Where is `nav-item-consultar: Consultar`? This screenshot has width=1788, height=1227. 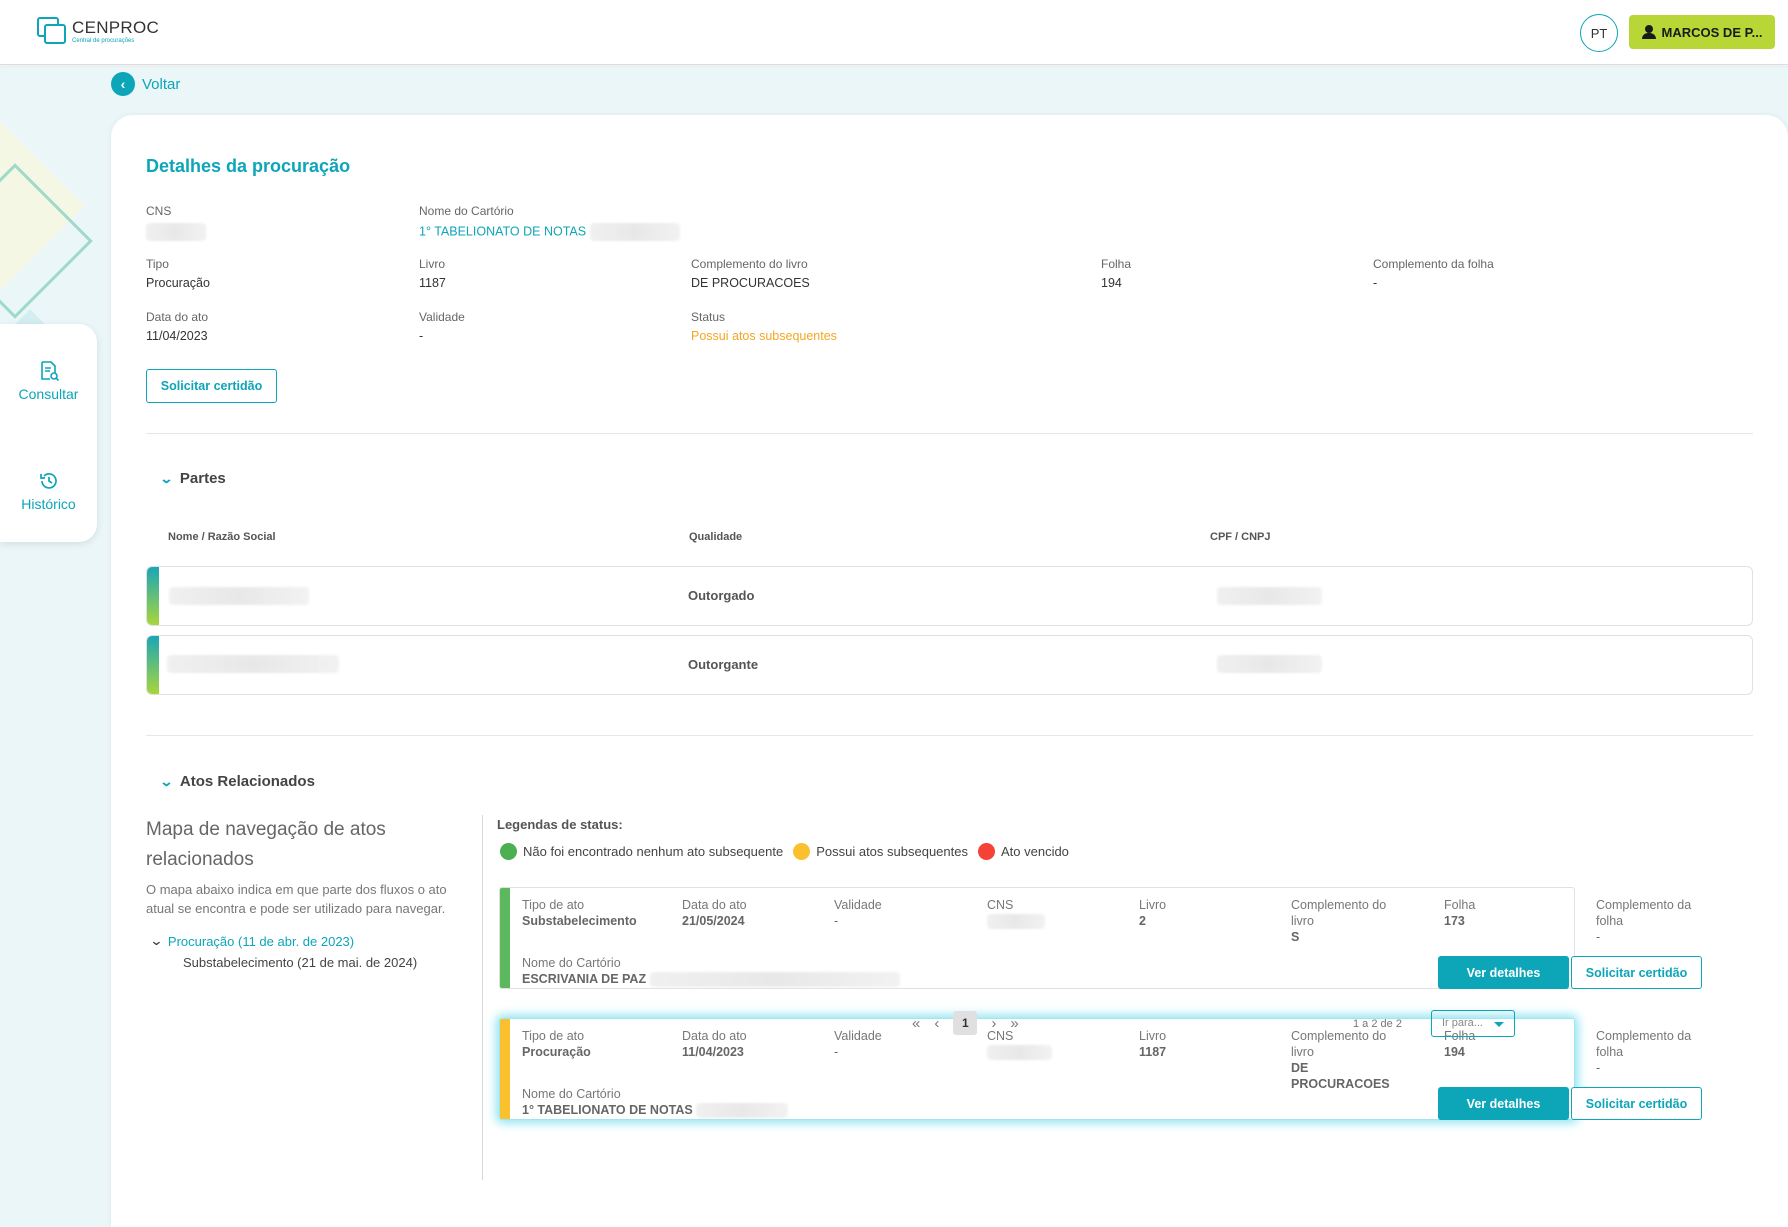 nav-item-consultar: Consultar is located at coordinates (48, 381).